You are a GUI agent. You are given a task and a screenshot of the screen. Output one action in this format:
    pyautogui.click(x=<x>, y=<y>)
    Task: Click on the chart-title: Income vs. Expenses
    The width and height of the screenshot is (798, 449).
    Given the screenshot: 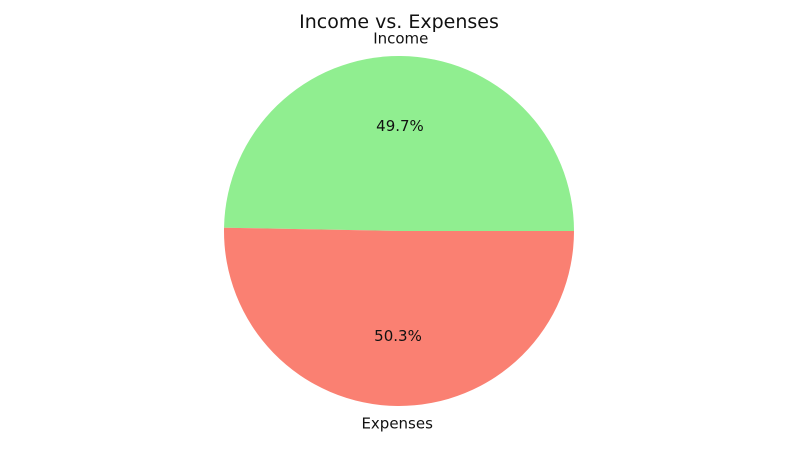 What is the action you would take?
    pyautogui.click(x=399, y=22)
    